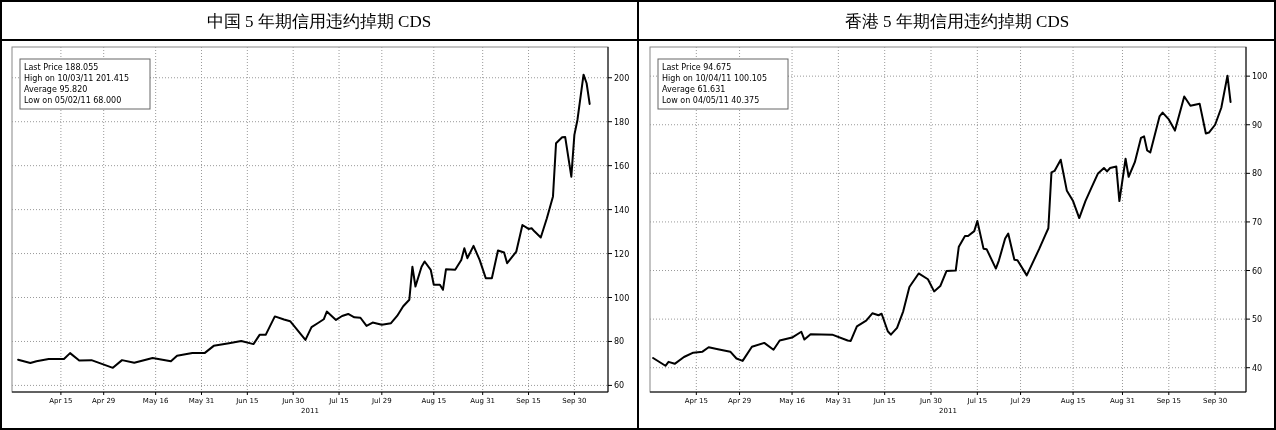 This screenshot has width=1276, height=430. Describe the element at coordinates (56, 89) in the screenshot. I see `annotation: Average 95.820` at that location.